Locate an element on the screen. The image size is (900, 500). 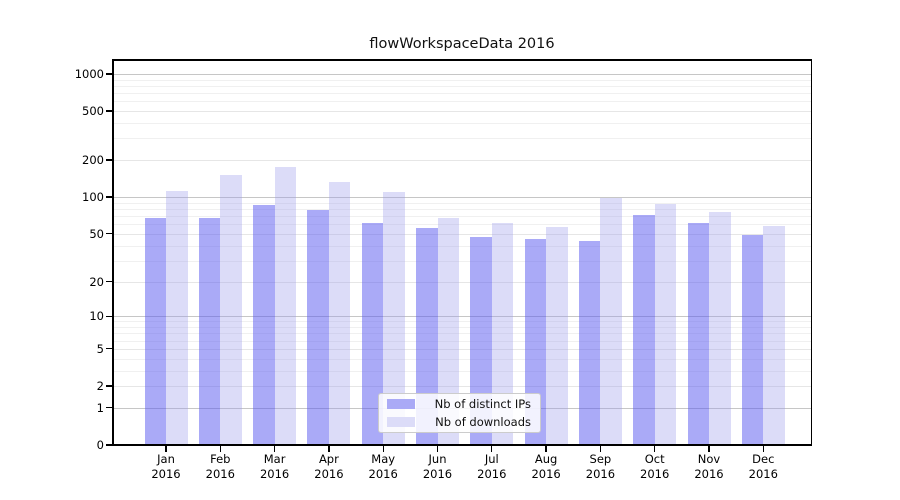
bar-jul-downloads is located at coordinates (502, 333).